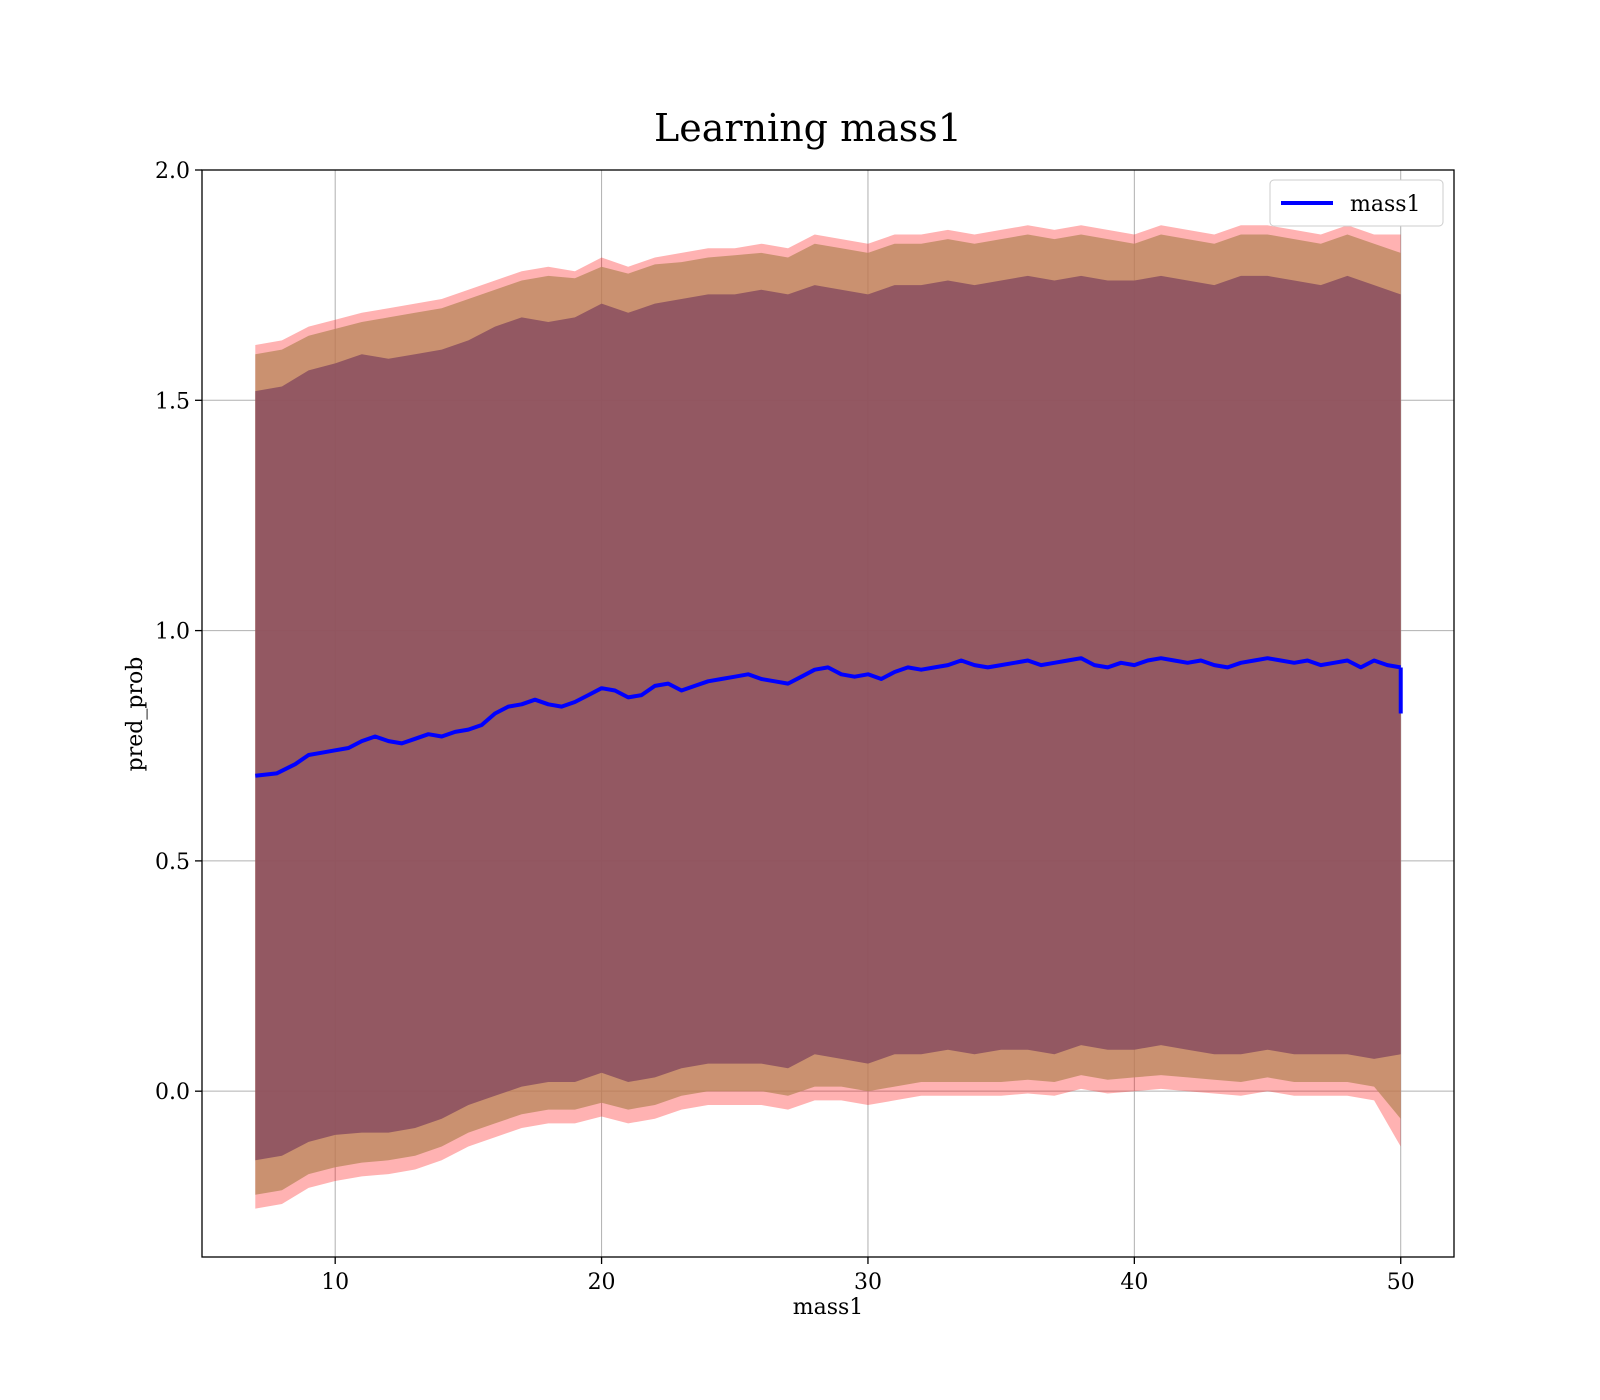 The width and height of the screenshot is (1600, 1400). I want to click on legend: mass1, so click(1356, 203).